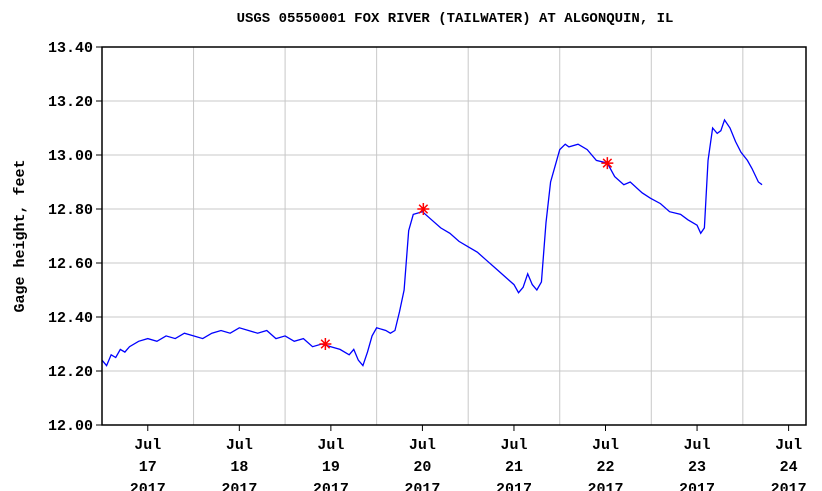 The height and width of the screenshot is (491, 822). Describe the element at coordinates (148, 464) in the screenshot. I see `x-tick-label: Jul 17 2017` at that location.